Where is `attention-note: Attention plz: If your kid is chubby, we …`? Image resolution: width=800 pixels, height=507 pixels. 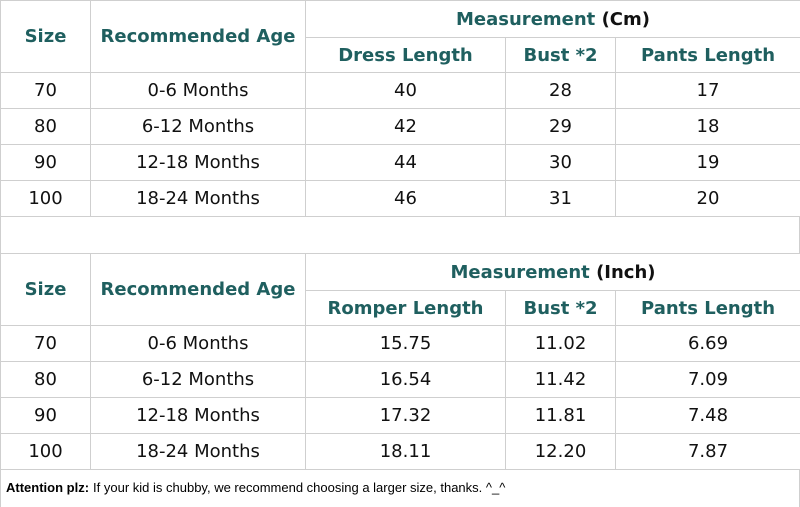 attention-note: Attention plz: If your kid is chubby, we … is located at coordinates (400, 488).